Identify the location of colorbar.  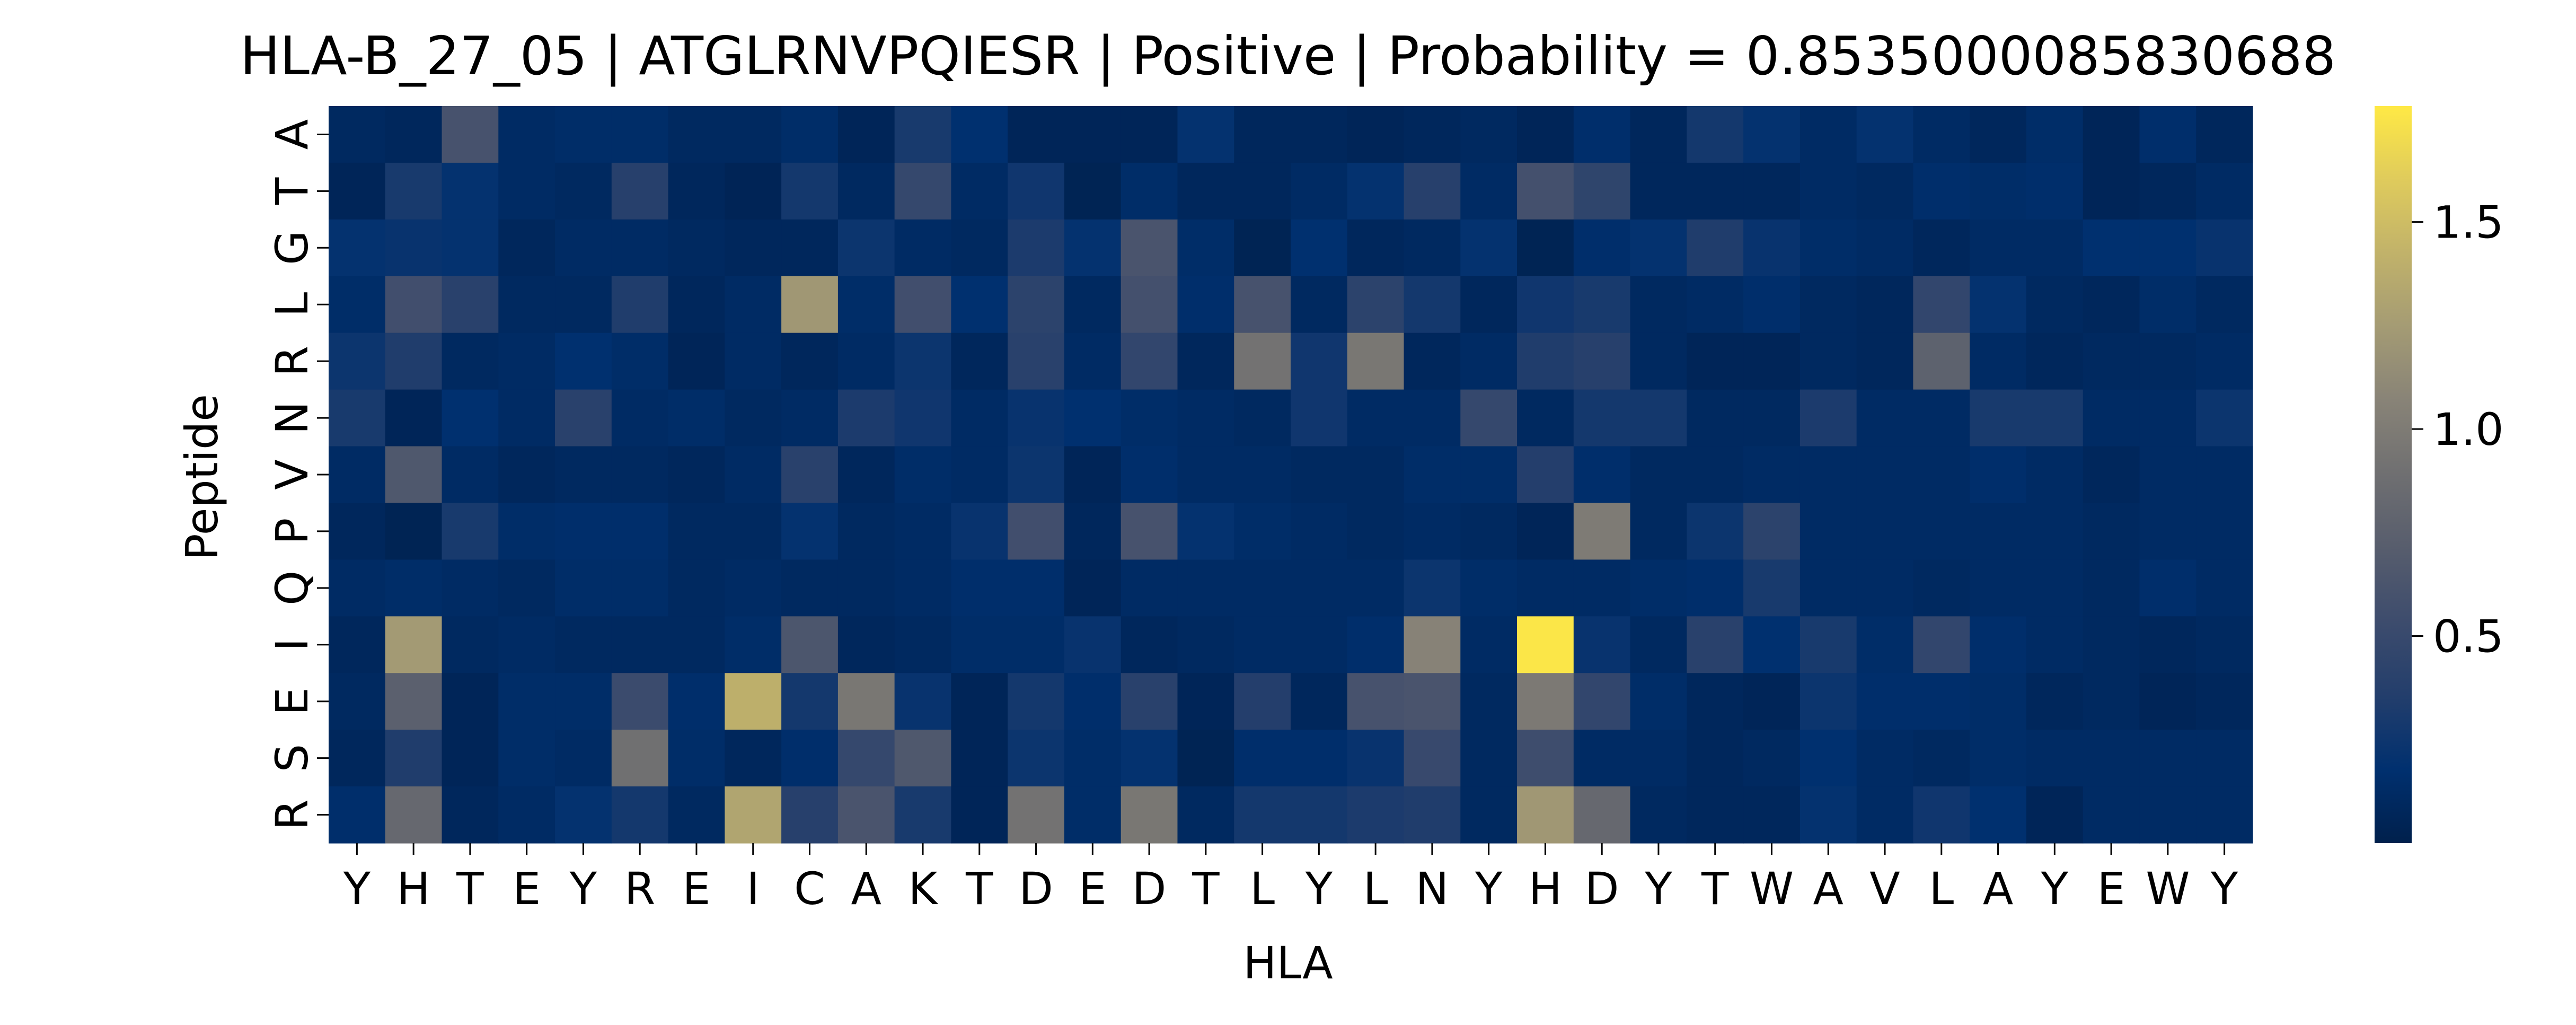
(2393, 474).